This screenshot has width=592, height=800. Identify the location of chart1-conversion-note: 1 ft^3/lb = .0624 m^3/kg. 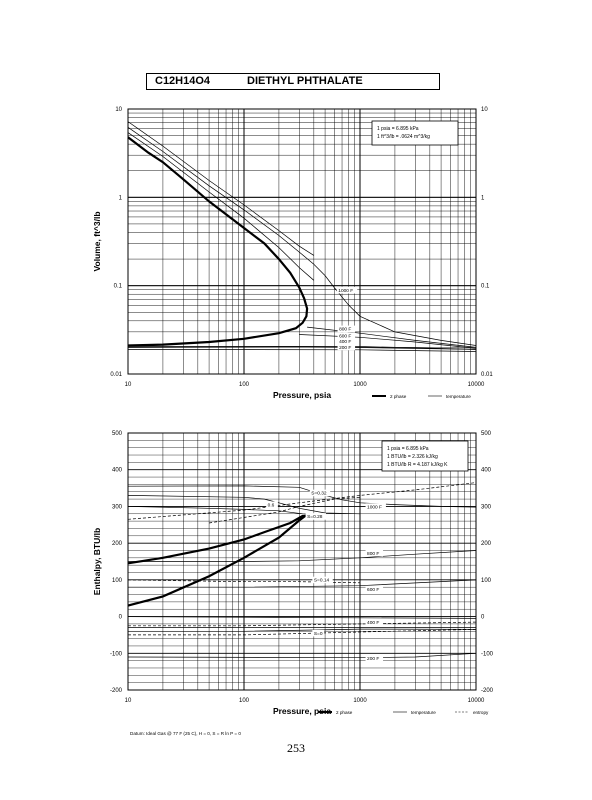
(403, 137).